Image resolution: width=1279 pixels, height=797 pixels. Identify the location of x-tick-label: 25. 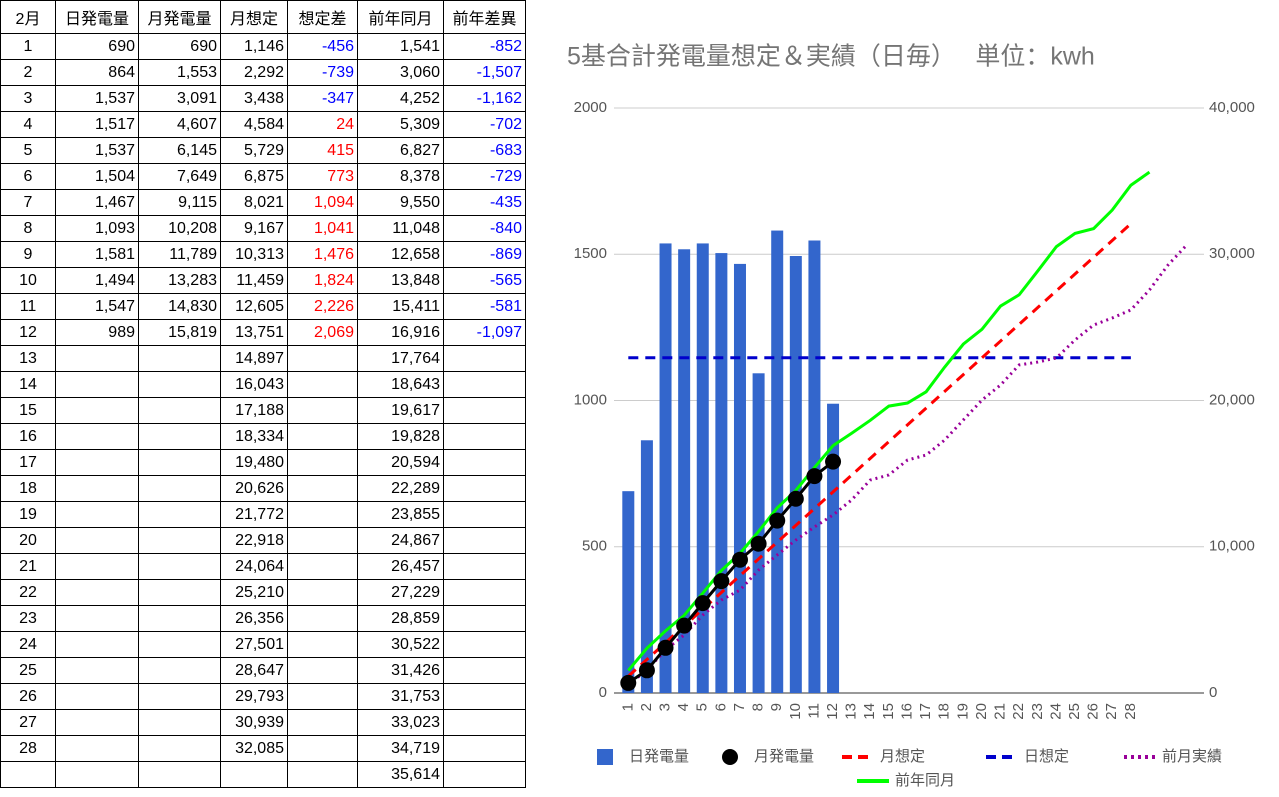
(1074, 711).